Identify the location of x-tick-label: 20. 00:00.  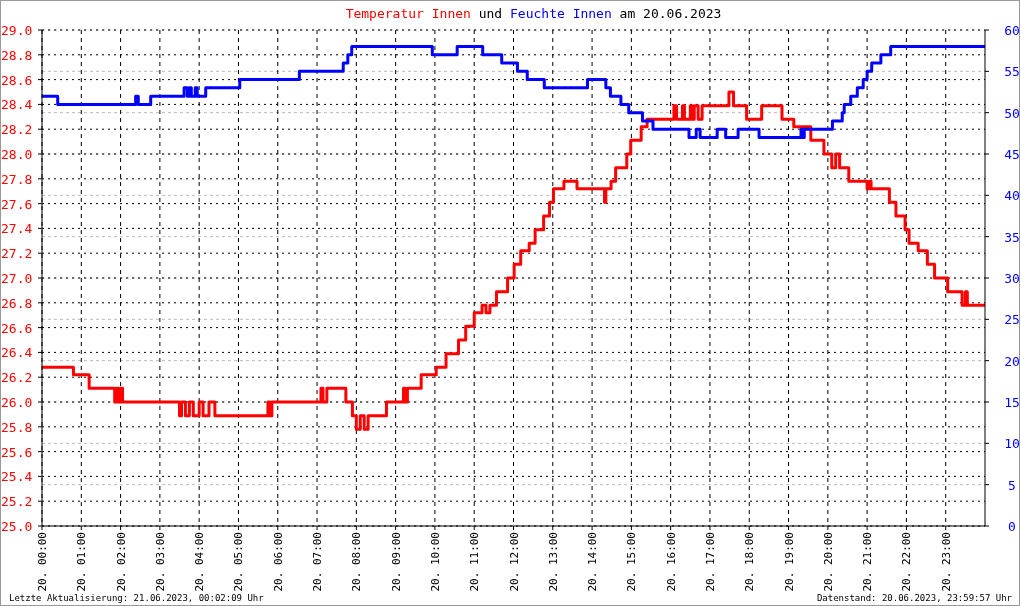
(42, 562).